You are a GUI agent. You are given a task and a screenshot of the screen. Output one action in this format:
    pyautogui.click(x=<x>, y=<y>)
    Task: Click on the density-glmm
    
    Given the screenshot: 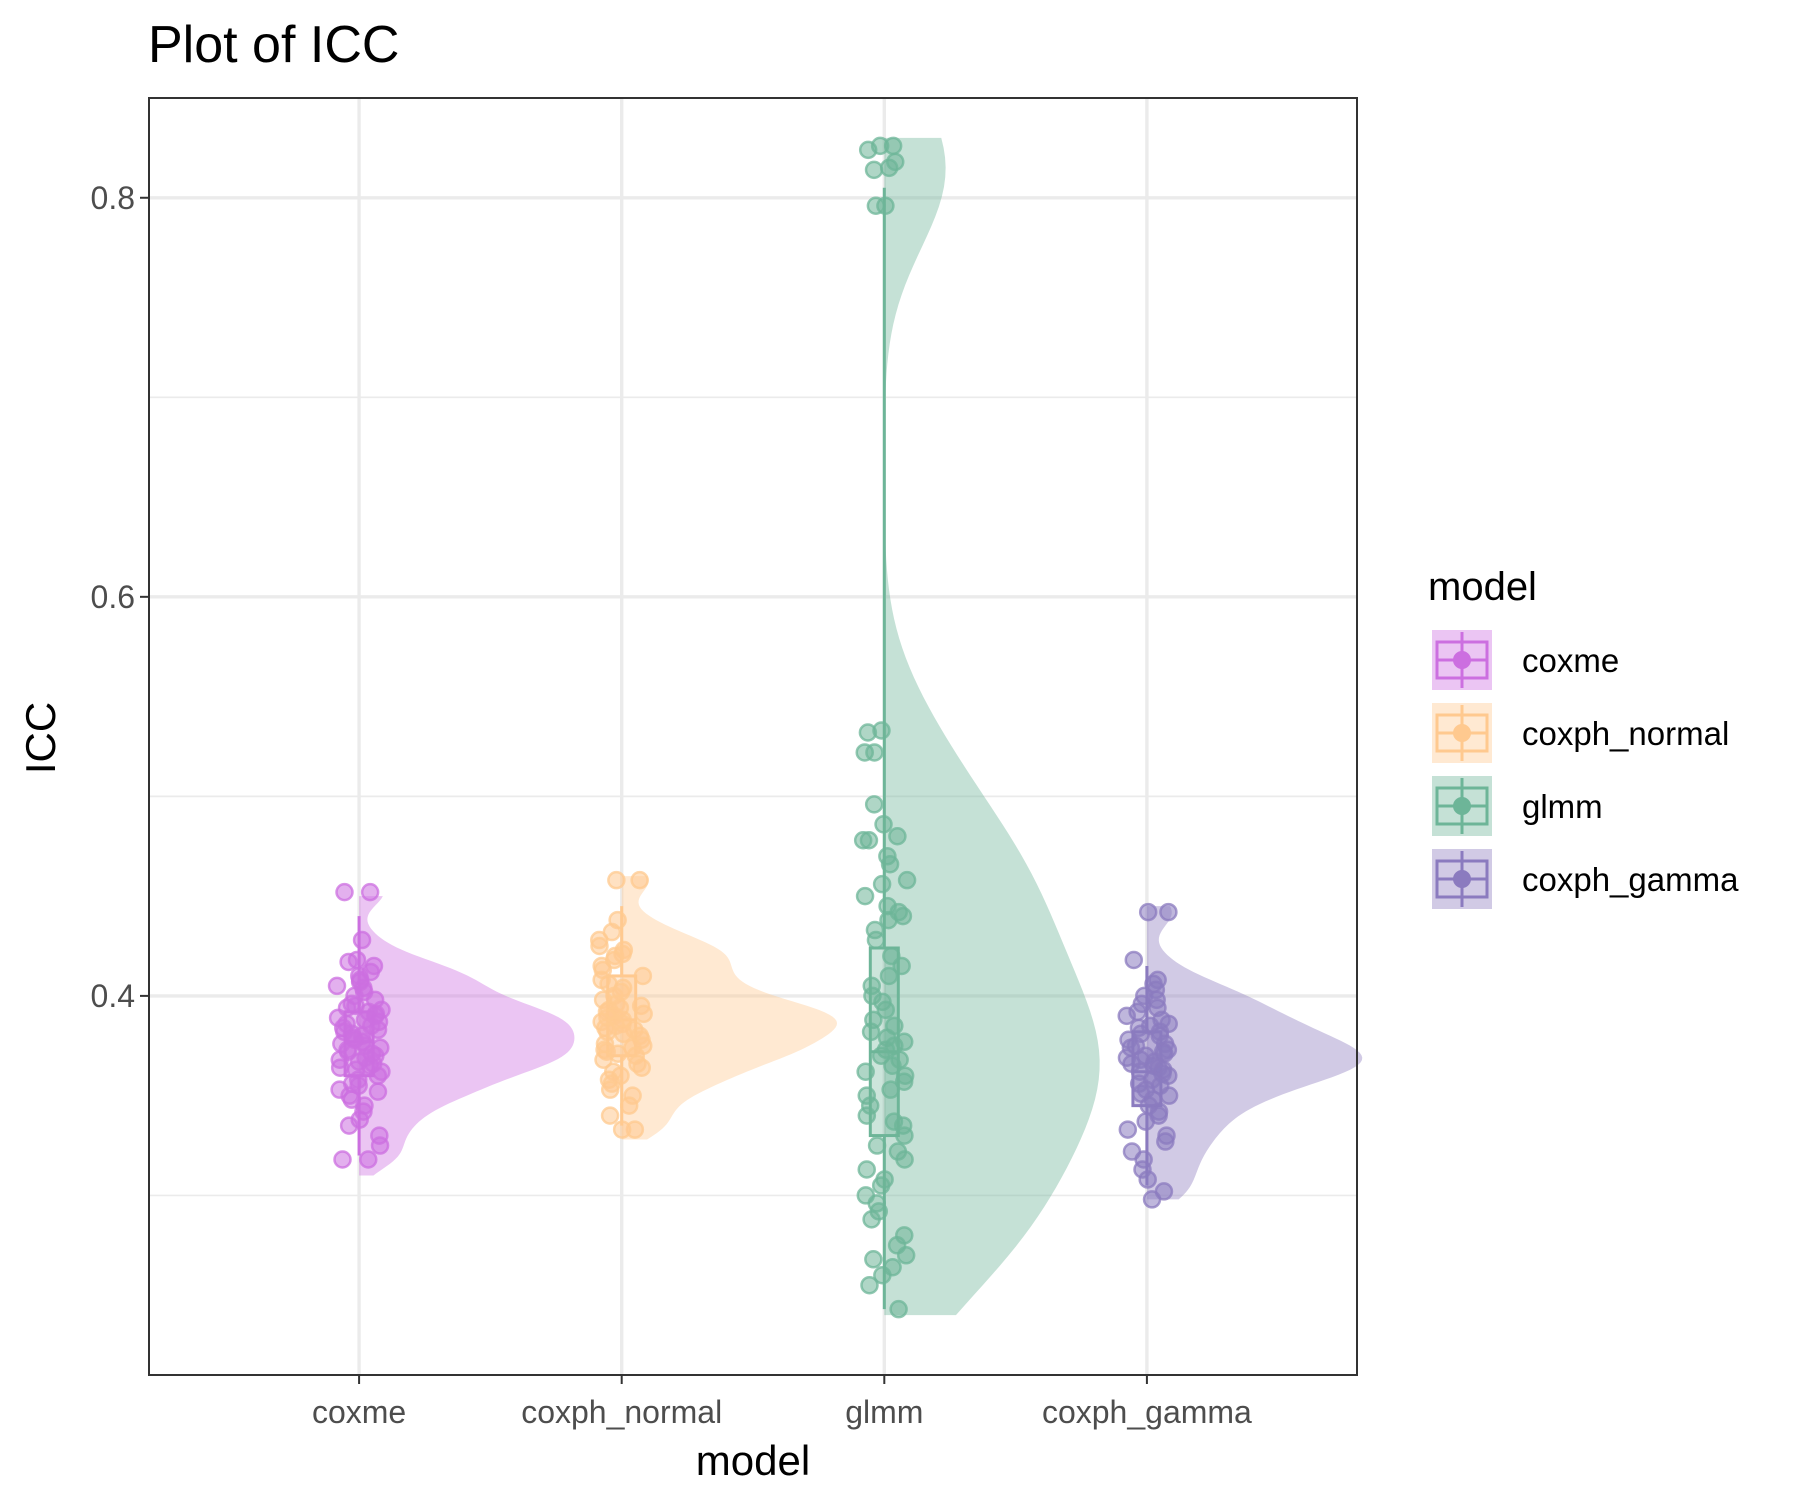 What is the action you would take?
    pyautogui.click(x=992, y=726)
    